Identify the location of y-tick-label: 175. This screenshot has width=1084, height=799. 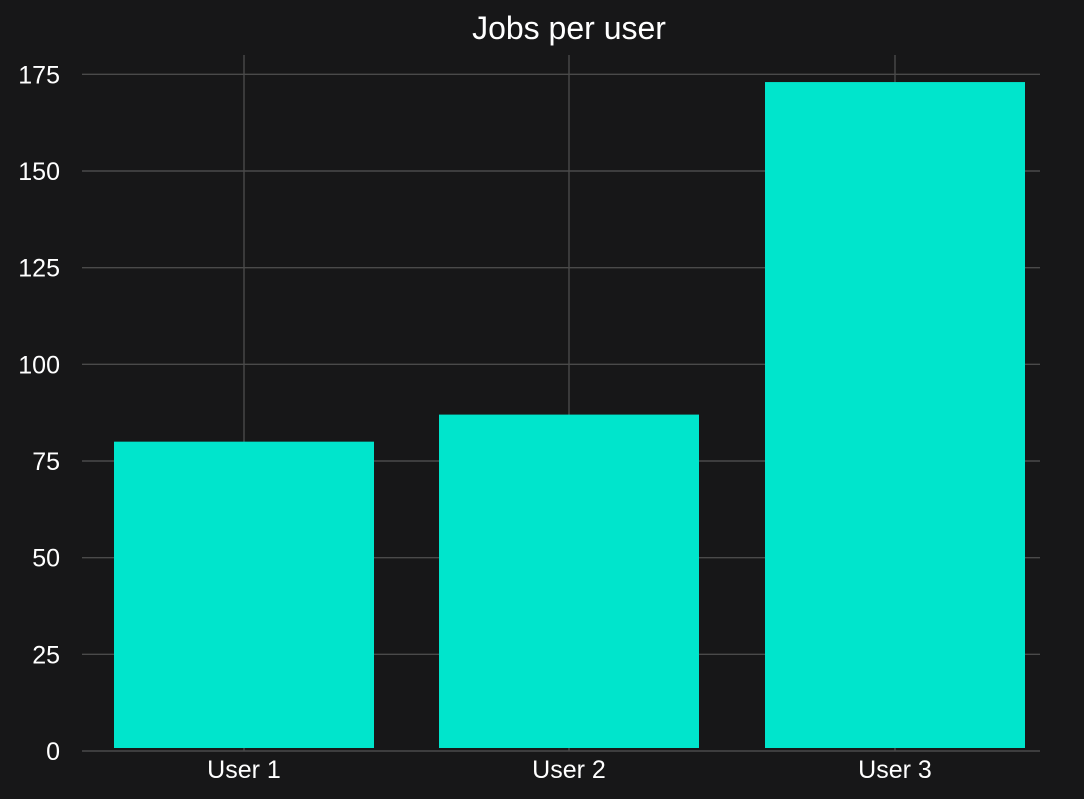
(39, 75).